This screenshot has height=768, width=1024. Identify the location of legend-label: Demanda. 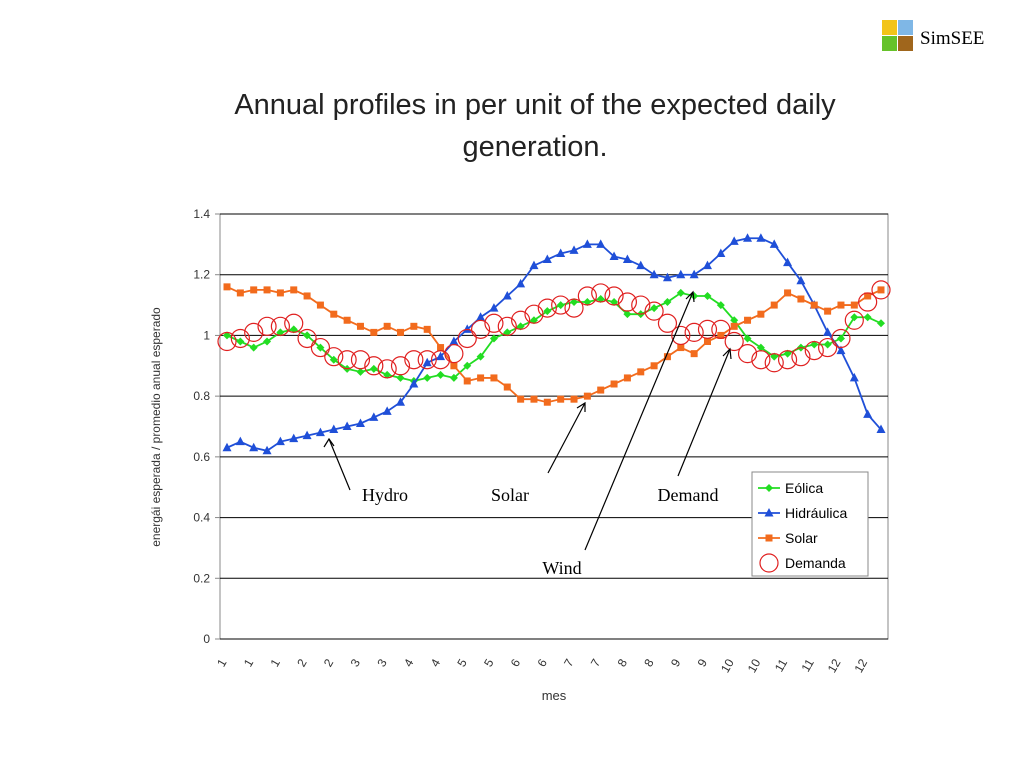
(815, 563).